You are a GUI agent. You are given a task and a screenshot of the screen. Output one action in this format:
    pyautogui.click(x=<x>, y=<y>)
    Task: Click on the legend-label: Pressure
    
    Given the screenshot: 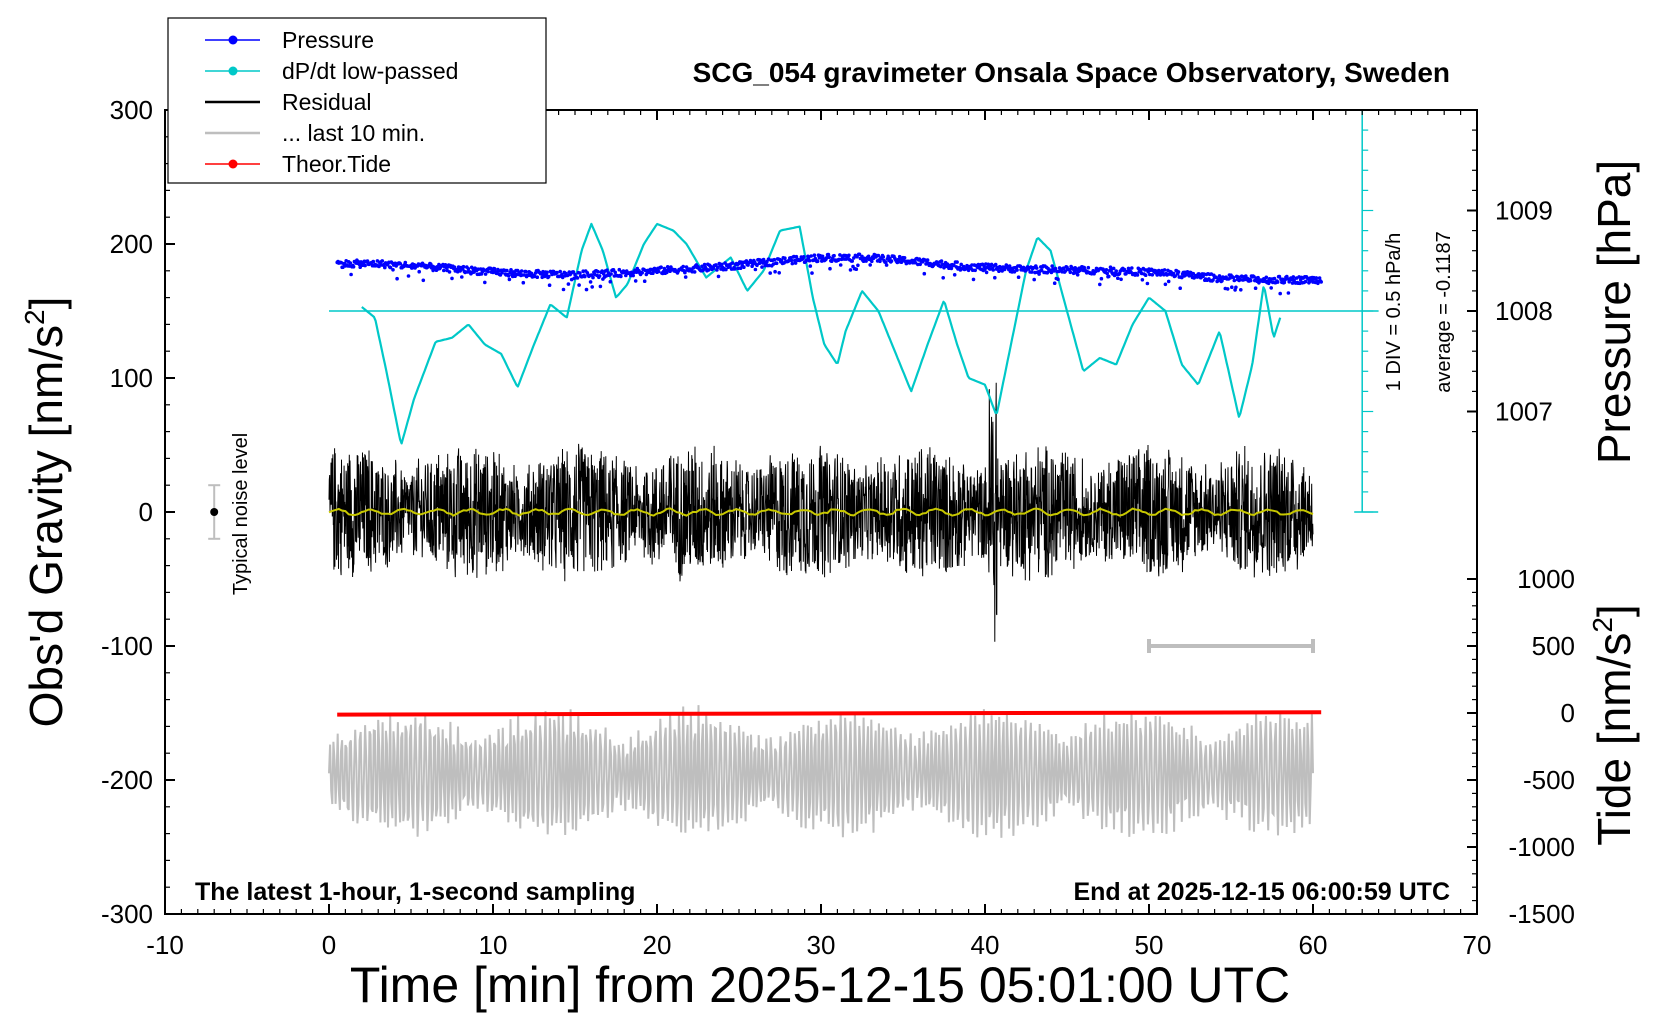 What is the action you would take?
    pyautogui.click(x=328, y=40)
    